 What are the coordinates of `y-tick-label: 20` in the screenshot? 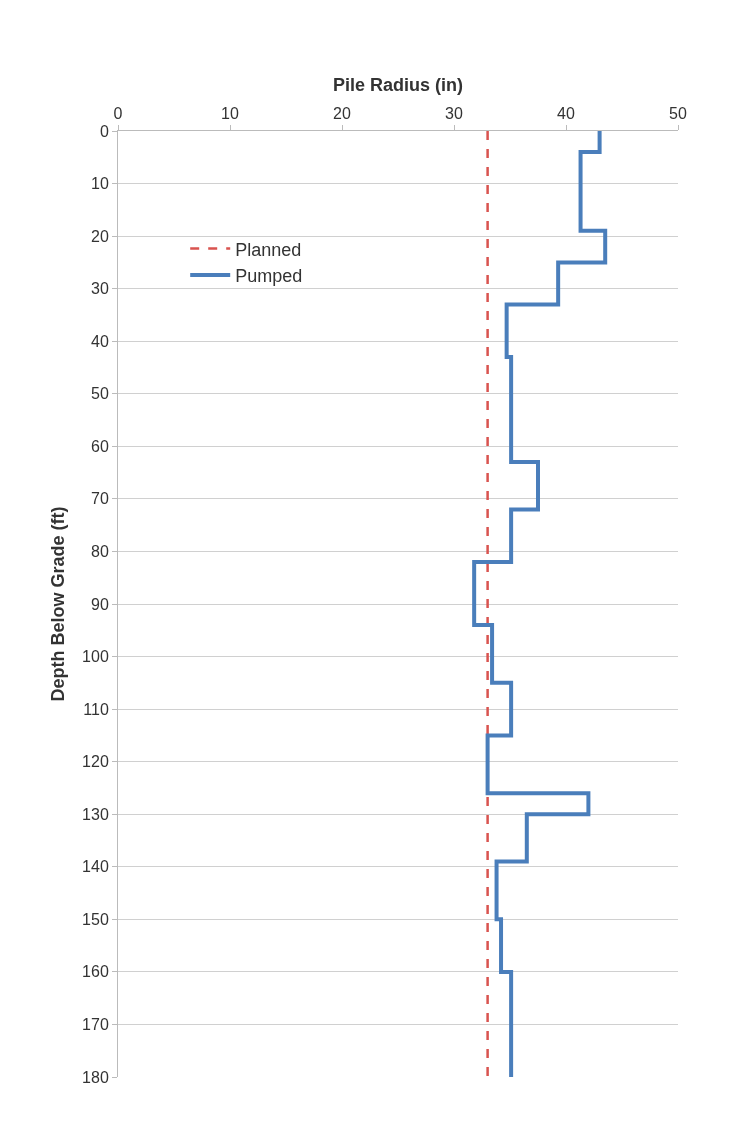 It's located at (100, 236).